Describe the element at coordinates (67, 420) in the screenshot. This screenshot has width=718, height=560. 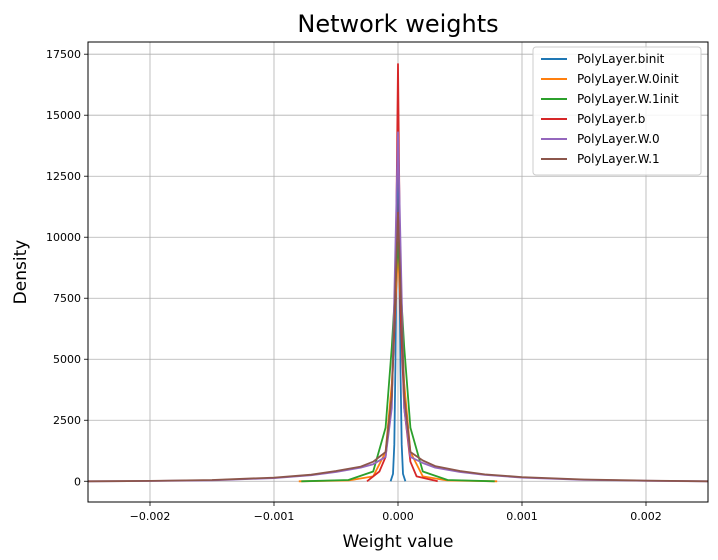
I see `y-tick-label: 2500` at that location.